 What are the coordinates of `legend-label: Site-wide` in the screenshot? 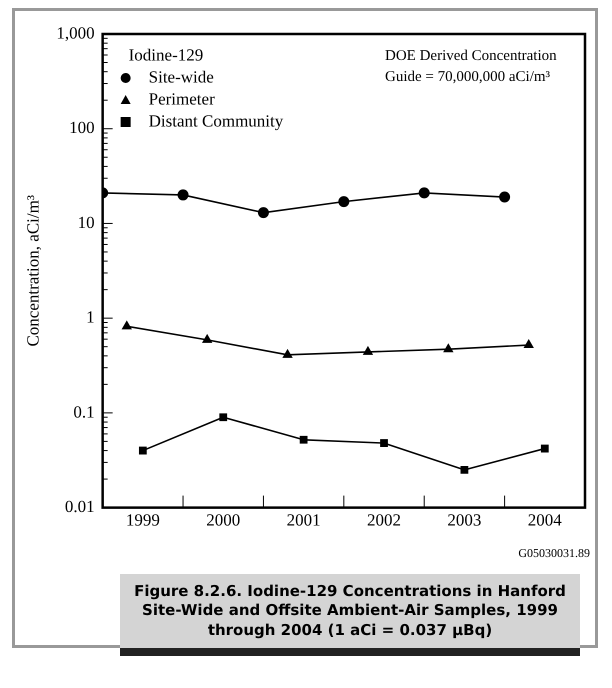 It's located at (181, 76).